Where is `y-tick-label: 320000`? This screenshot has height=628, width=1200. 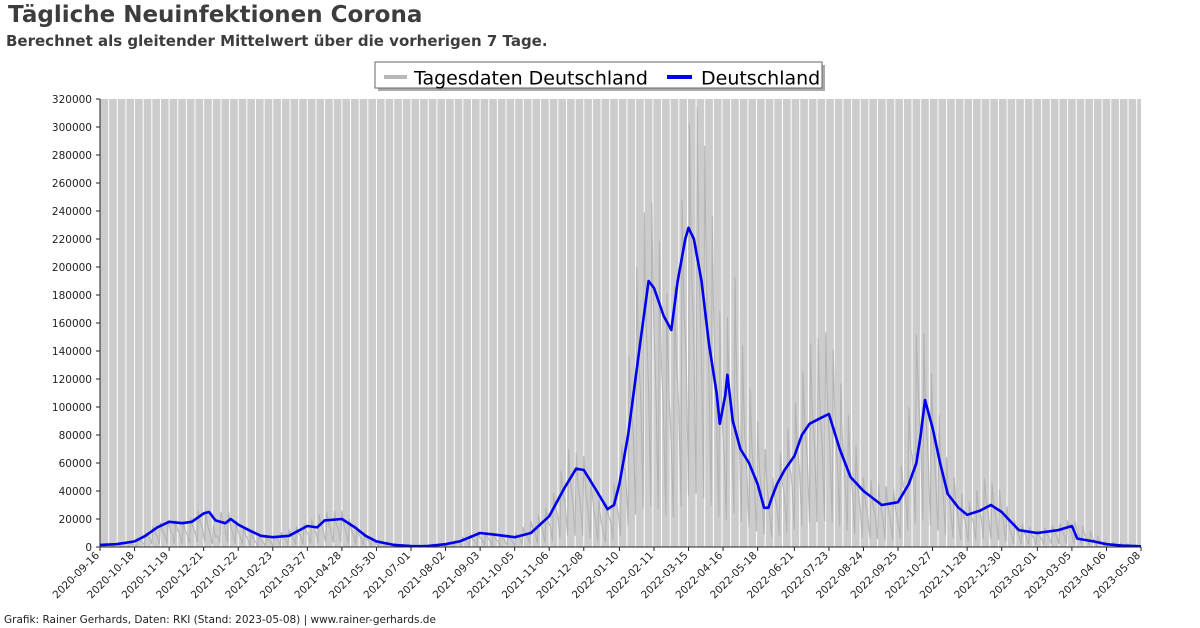
y-tick-label: 320000 is located at coordinates (72, 100).